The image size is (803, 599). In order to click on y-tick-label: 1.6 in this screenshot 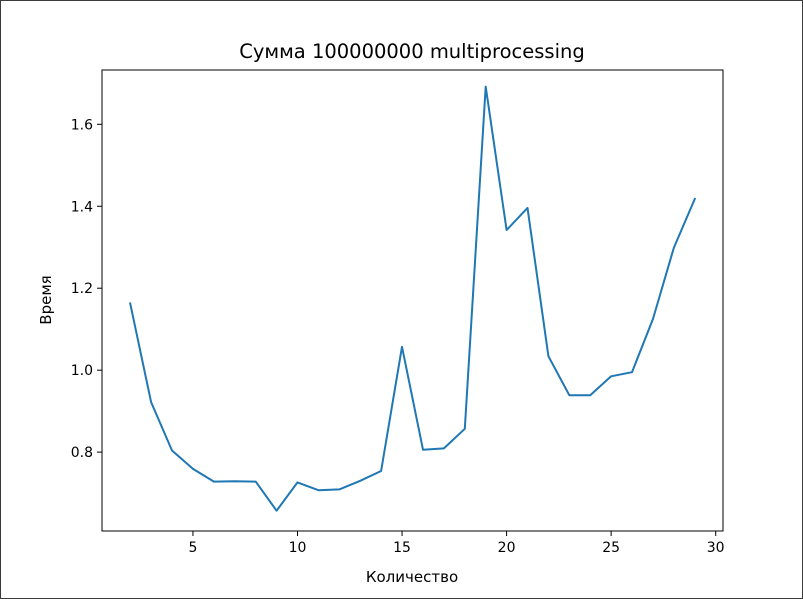, I will do `click(82, 125)`.